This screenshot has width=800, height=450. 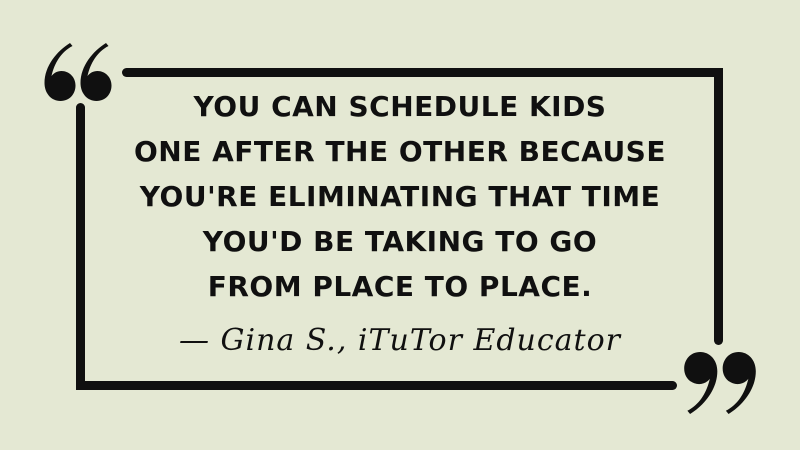 I want to click on quote-line: YOU'D BE TAKING TO GO, so click(x=400, y=241).